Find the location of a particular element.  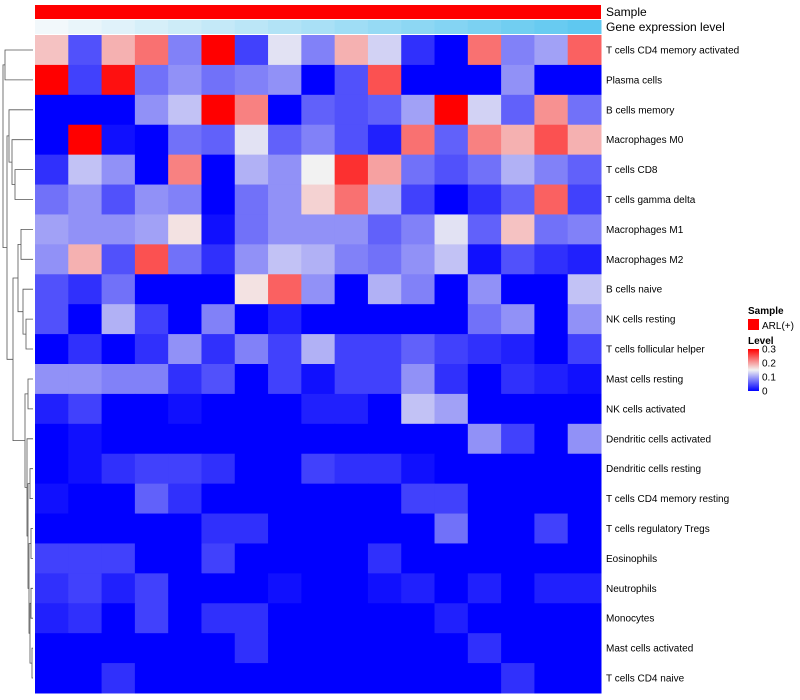

row-label: Macrophages M2 is located at coordinates (645, 260).